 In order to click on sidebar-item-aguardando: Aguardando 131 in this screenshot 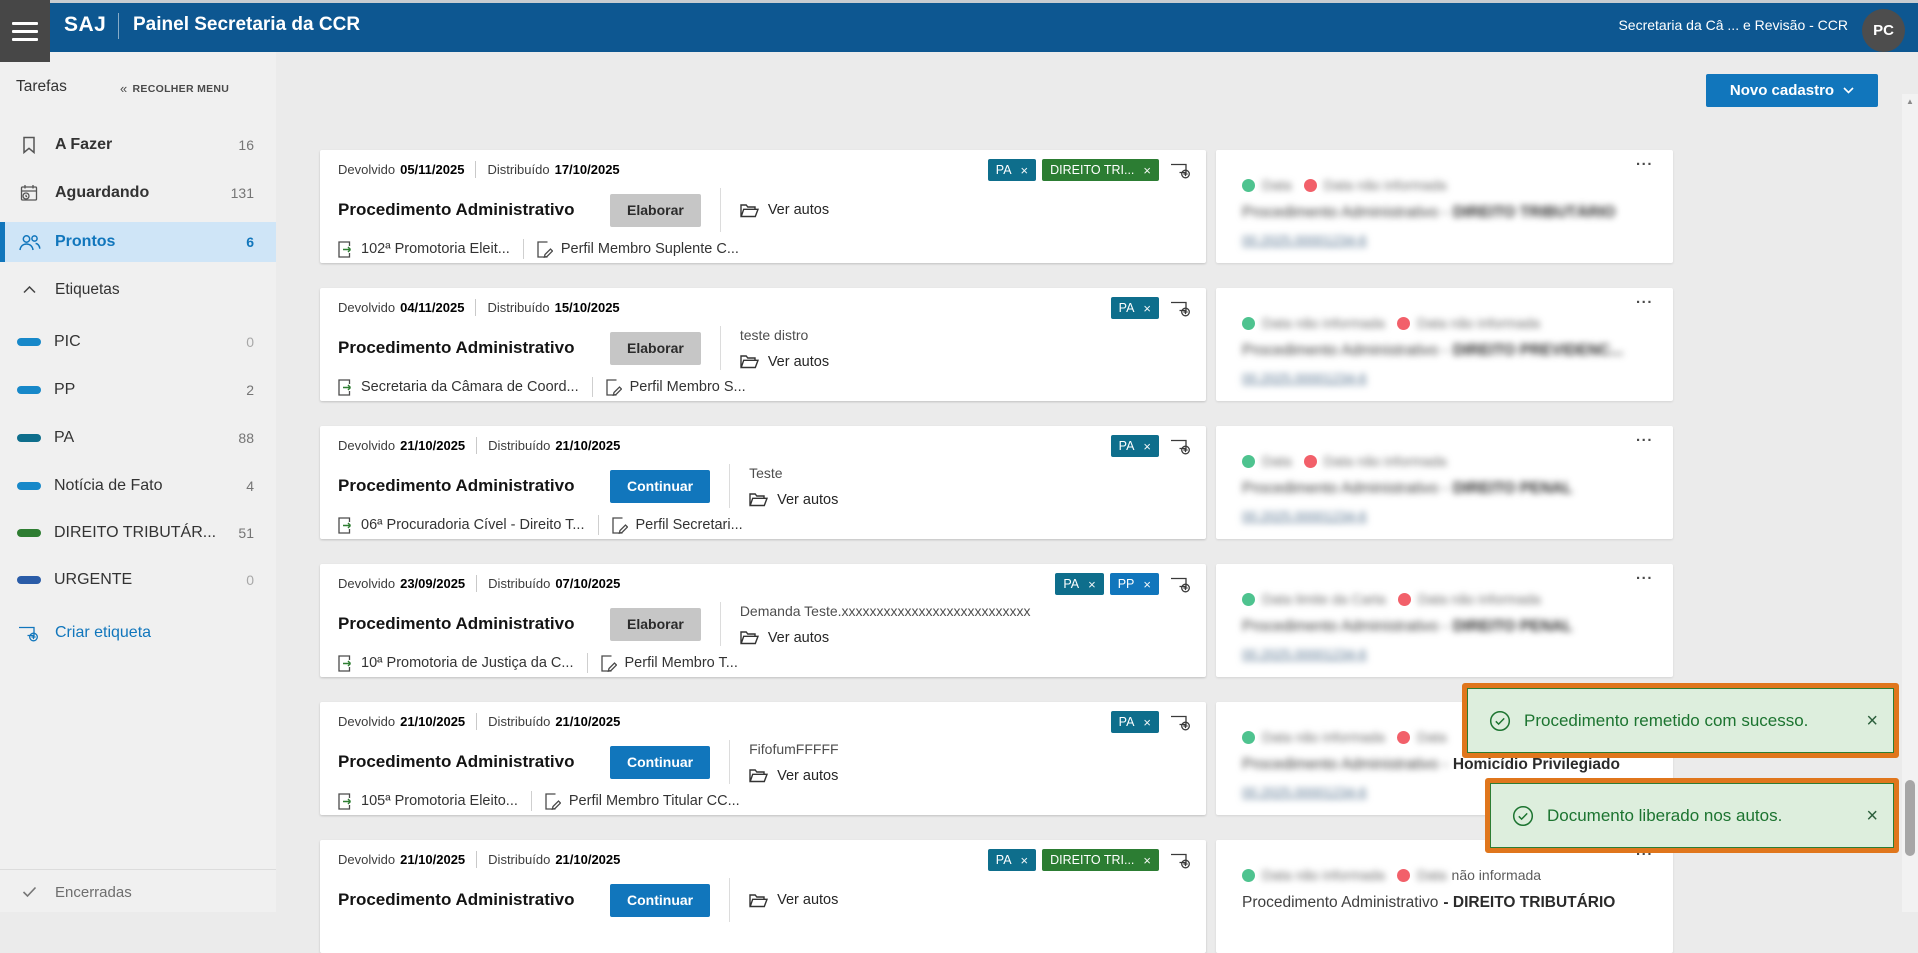, I will do `click(138, 193)`.